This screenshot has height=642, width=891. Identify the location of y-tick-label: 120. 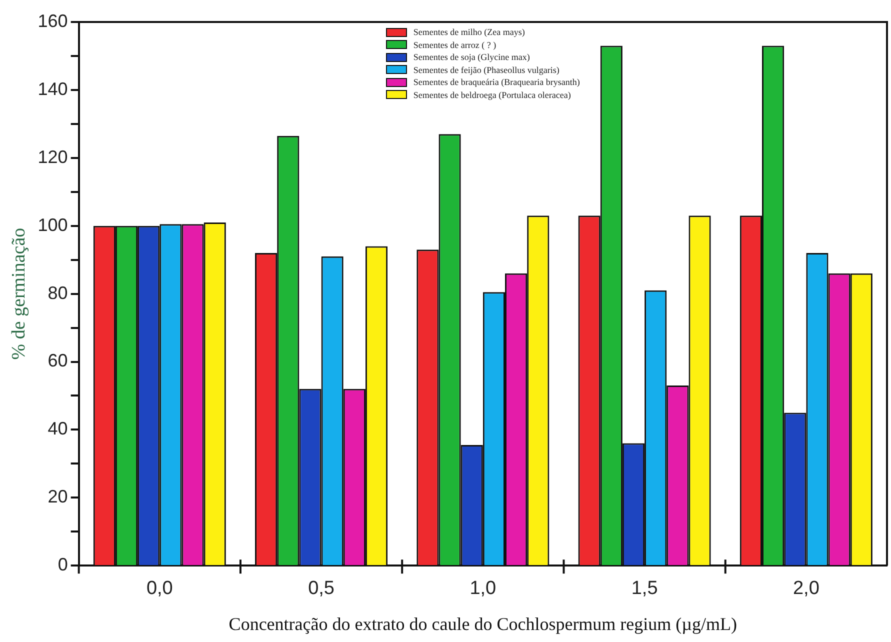
(53, 156).